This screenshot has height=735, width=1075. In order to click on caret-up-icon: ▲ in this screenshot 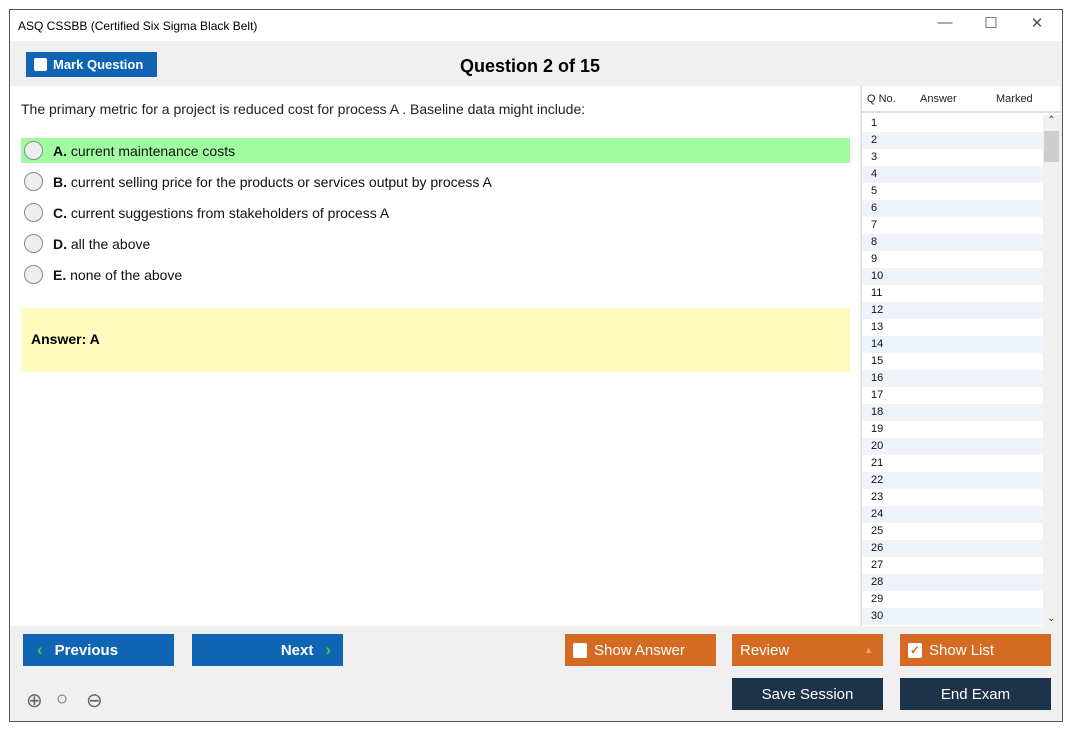, I will do `click(868, 650)`.